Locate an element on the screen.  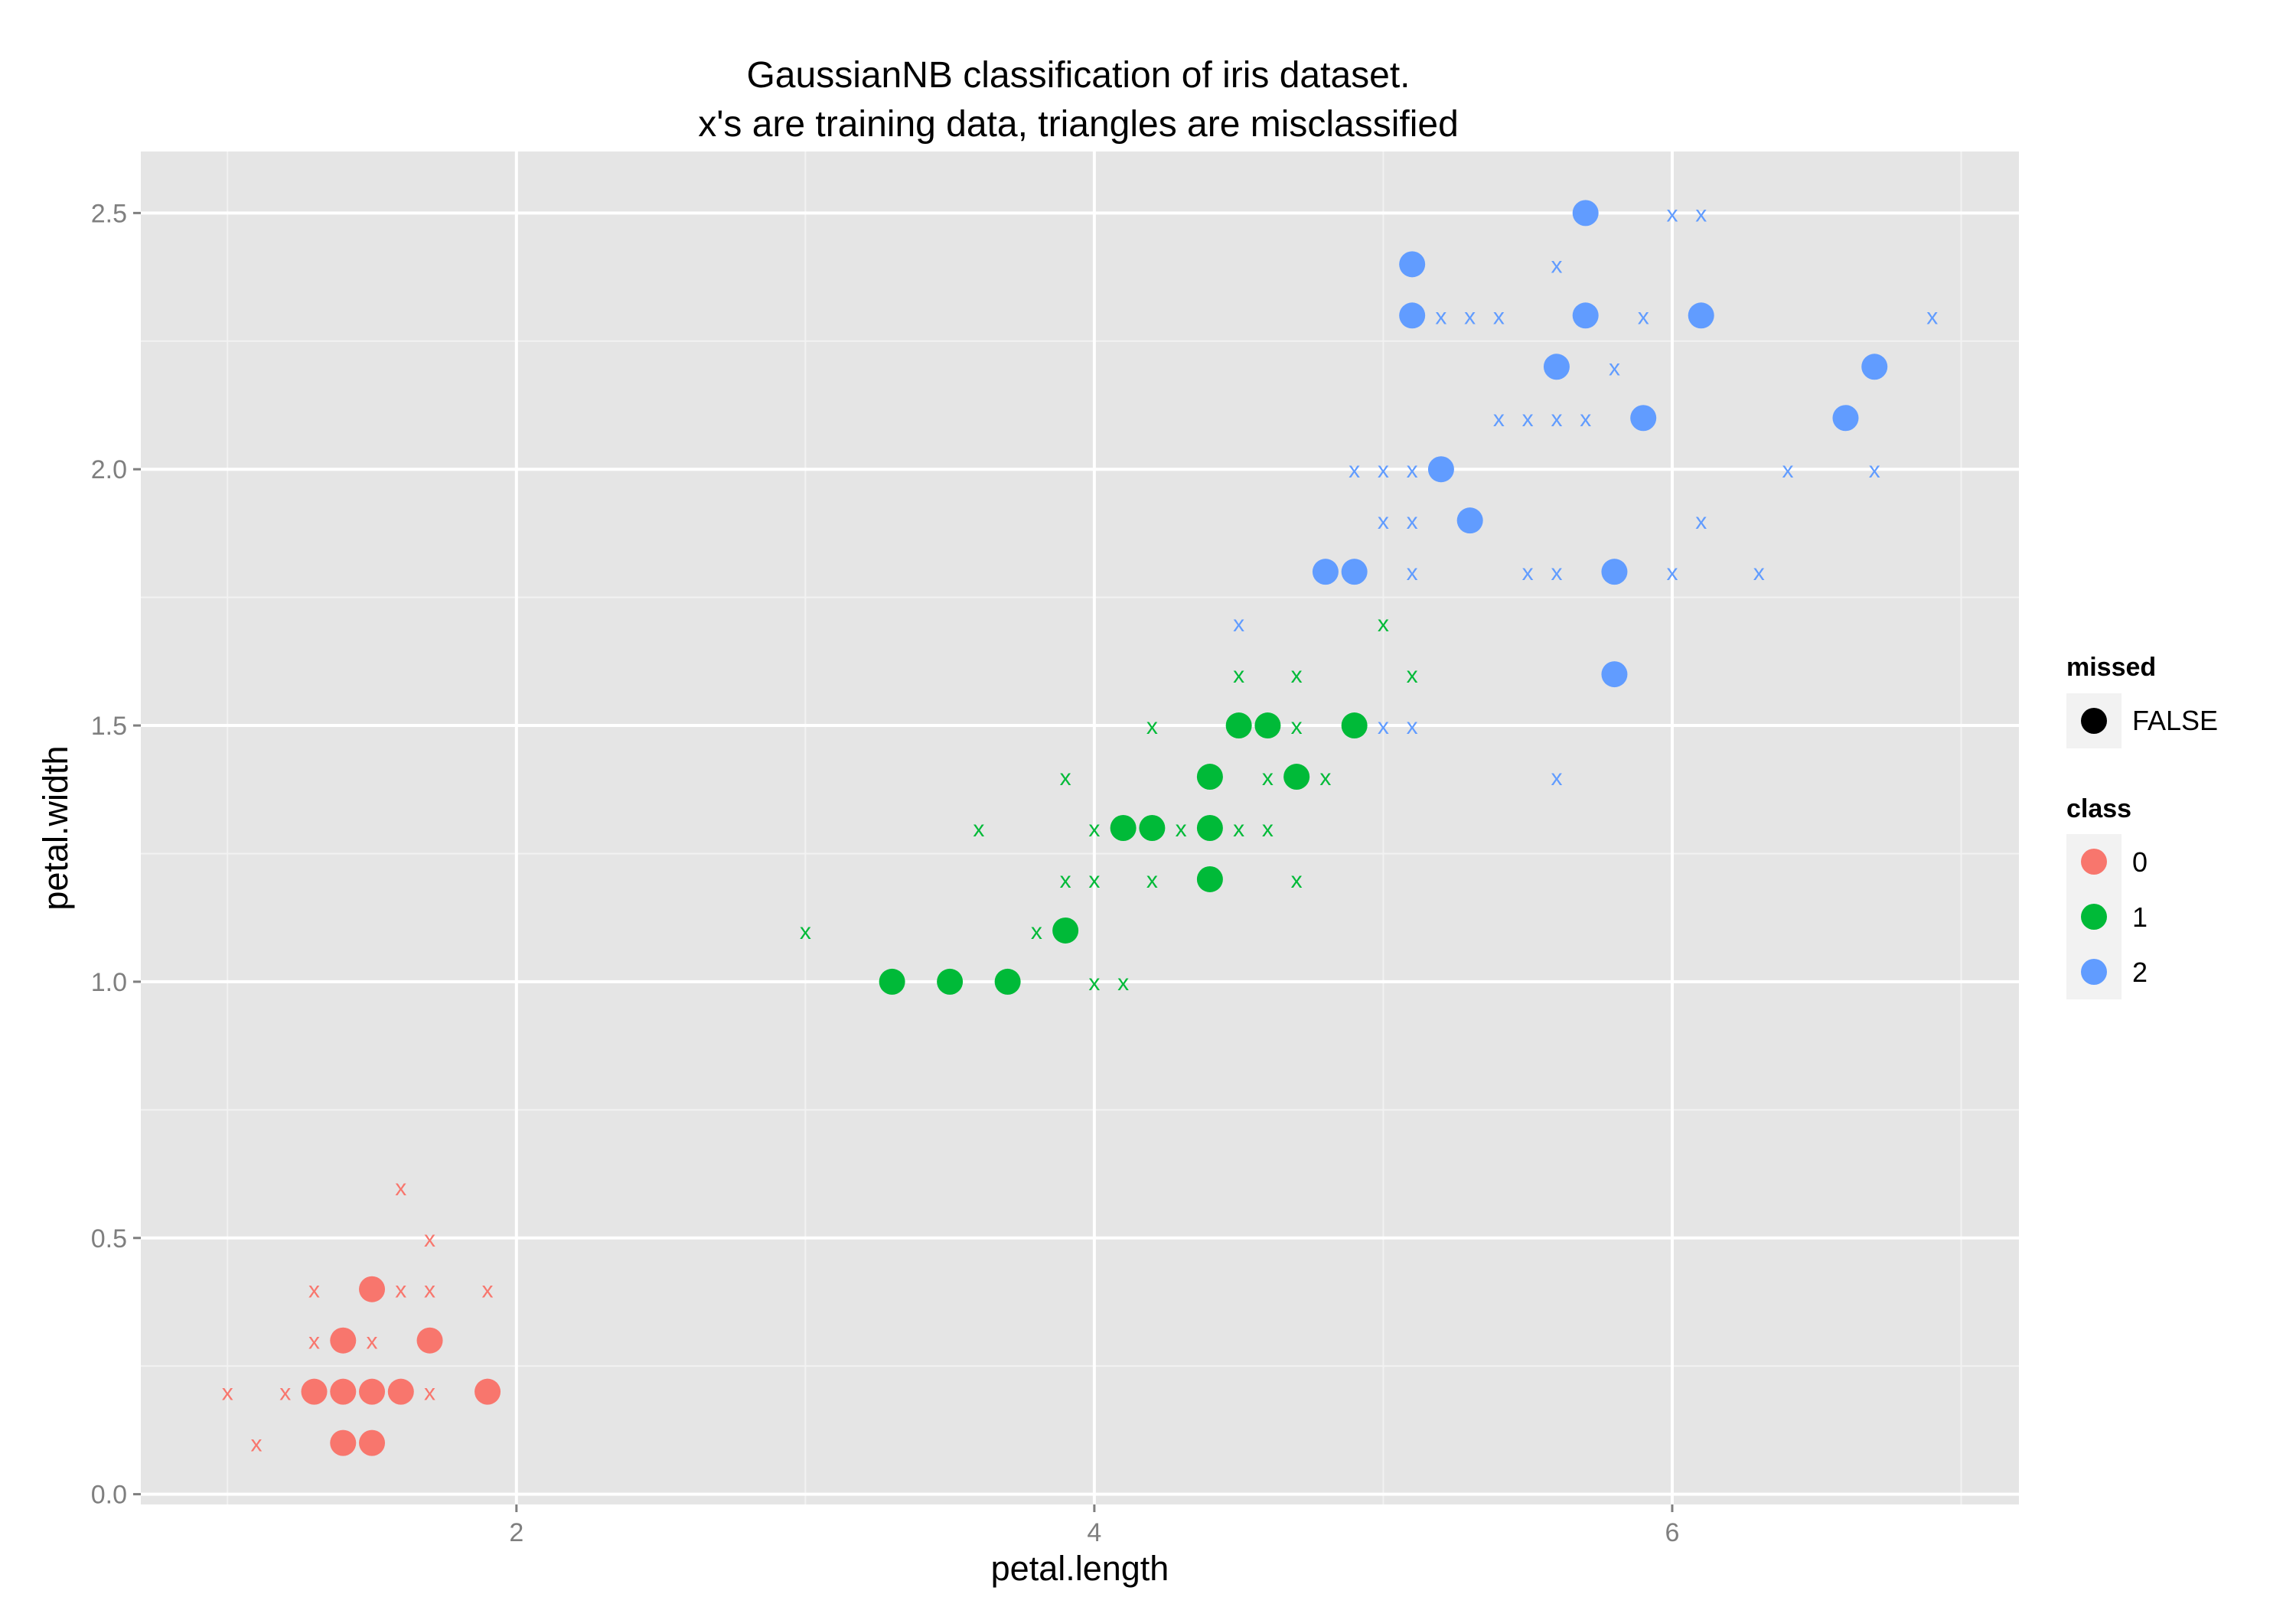
y-tick-label: 2.5 is located at coordinates (109, 214).